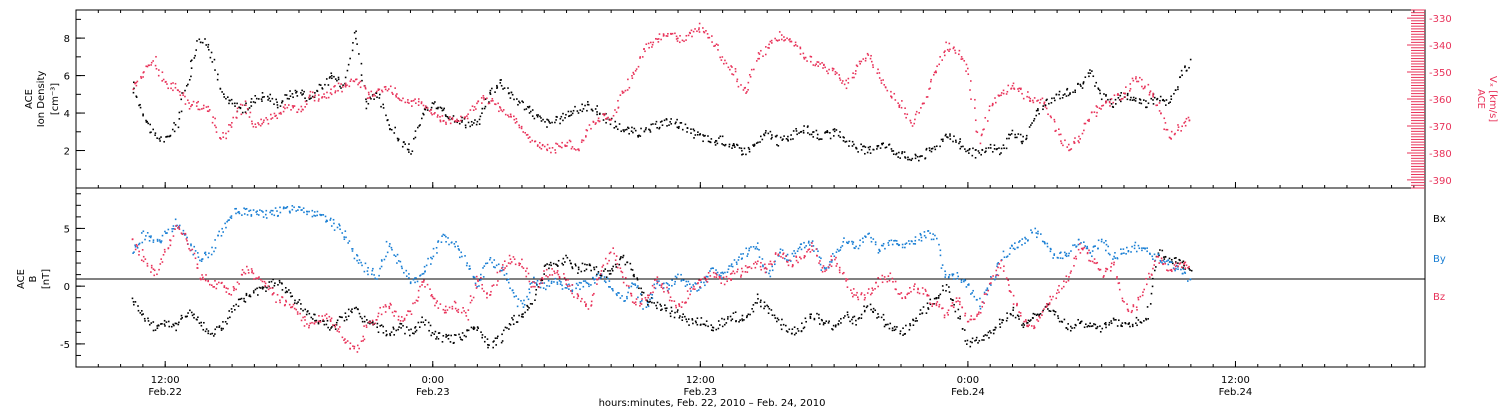 The image size is (1500, 410). Describe the element at coordinates (67, 39) in the screenshot. I see `y-tick-label: 8` at that location.